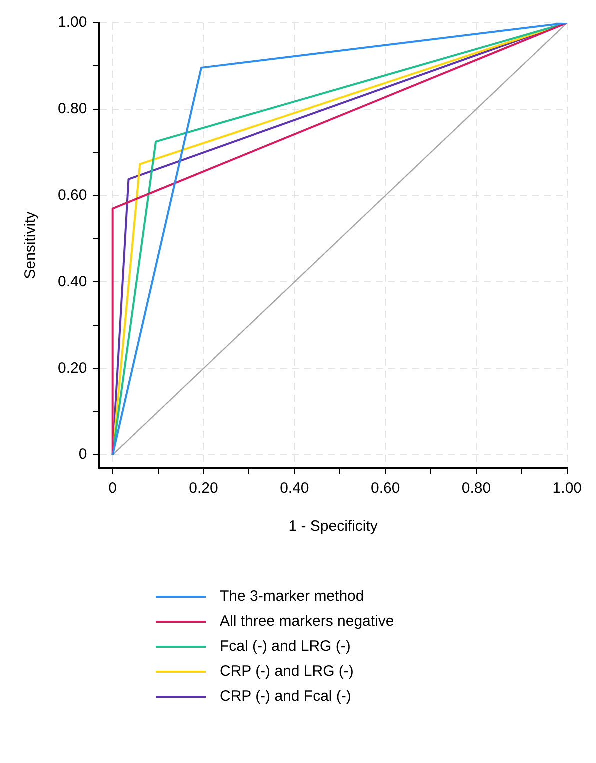  I want to click on y-tick-label: 0, so click(83, 455).